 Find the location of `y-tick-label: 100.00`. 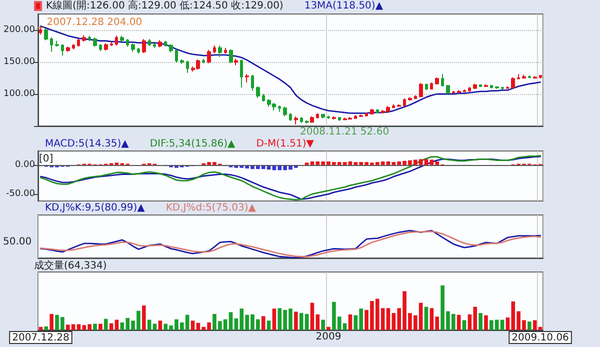

y-tick-label: 100.00 is located at coordinates (20, 94).